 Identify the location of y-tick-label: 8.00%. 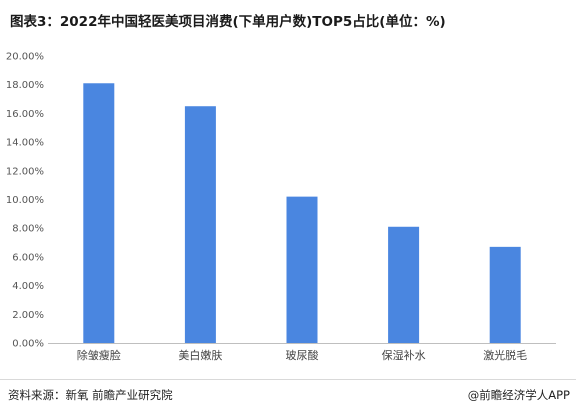
(28, 229).